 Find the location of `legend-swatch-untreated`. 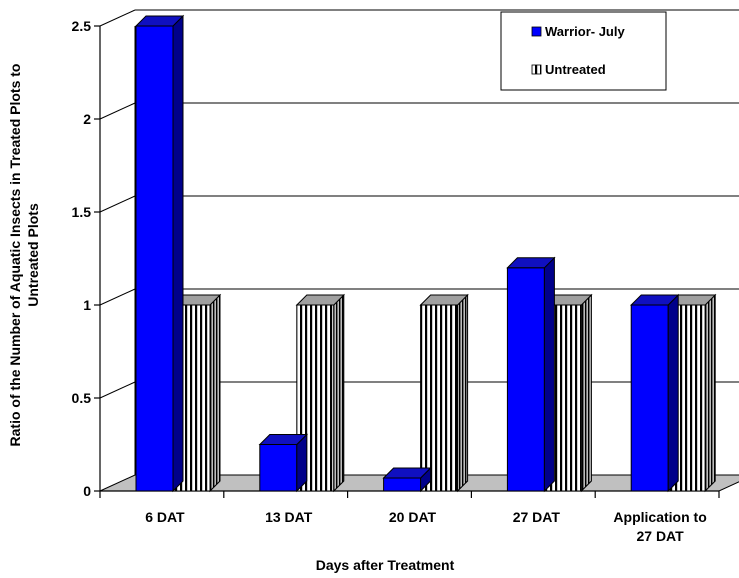

legend-swatch-untreated is located at coordinates (536, 69).